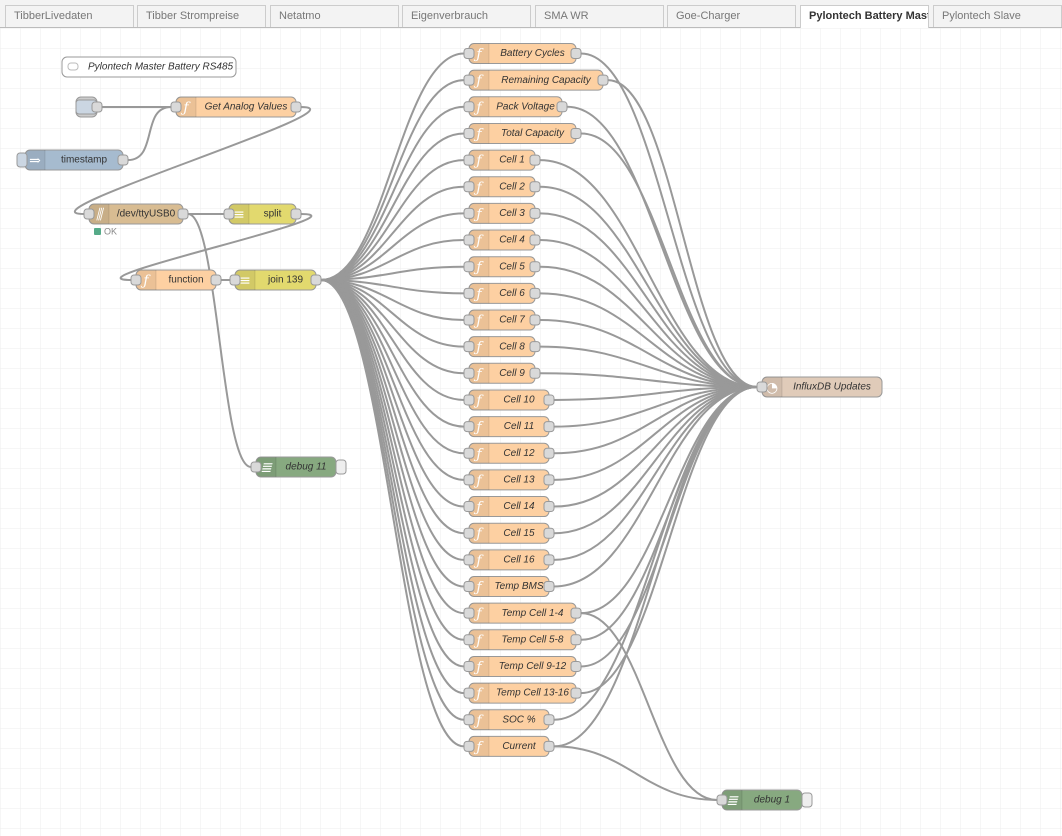  I want to click on flow-tab: Netatmo, so click(334, 16).